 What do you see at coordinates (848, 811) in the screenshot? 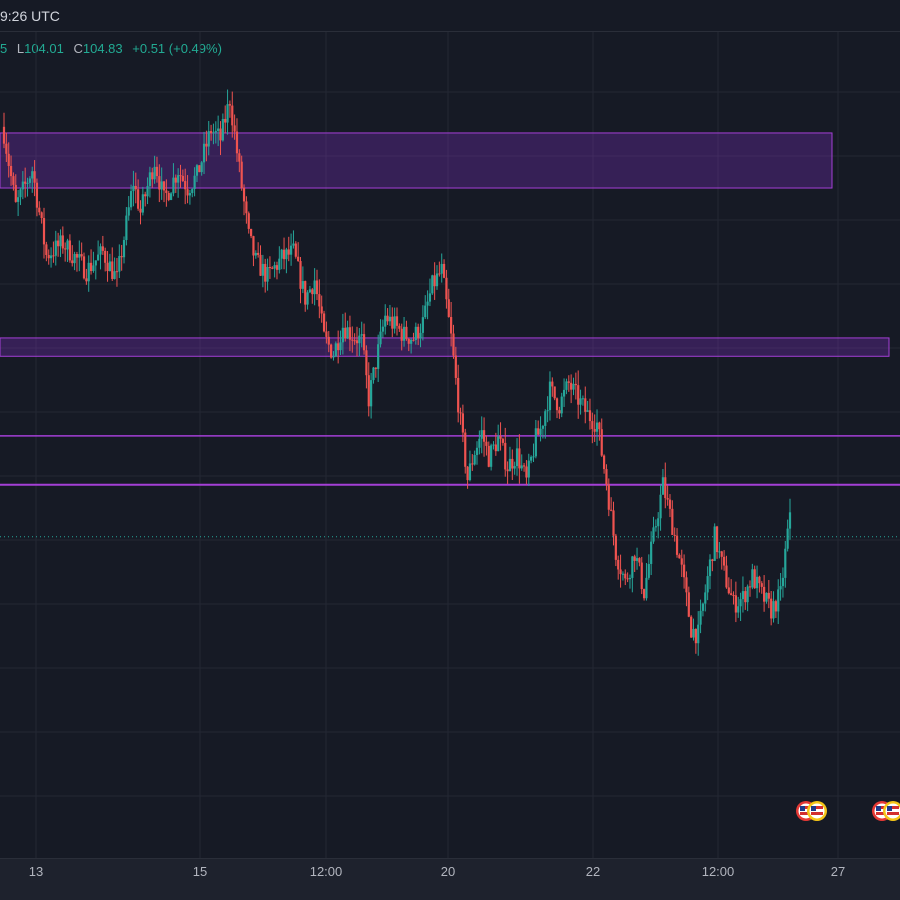
I see `event-markers` at bounding box center [848, 811].